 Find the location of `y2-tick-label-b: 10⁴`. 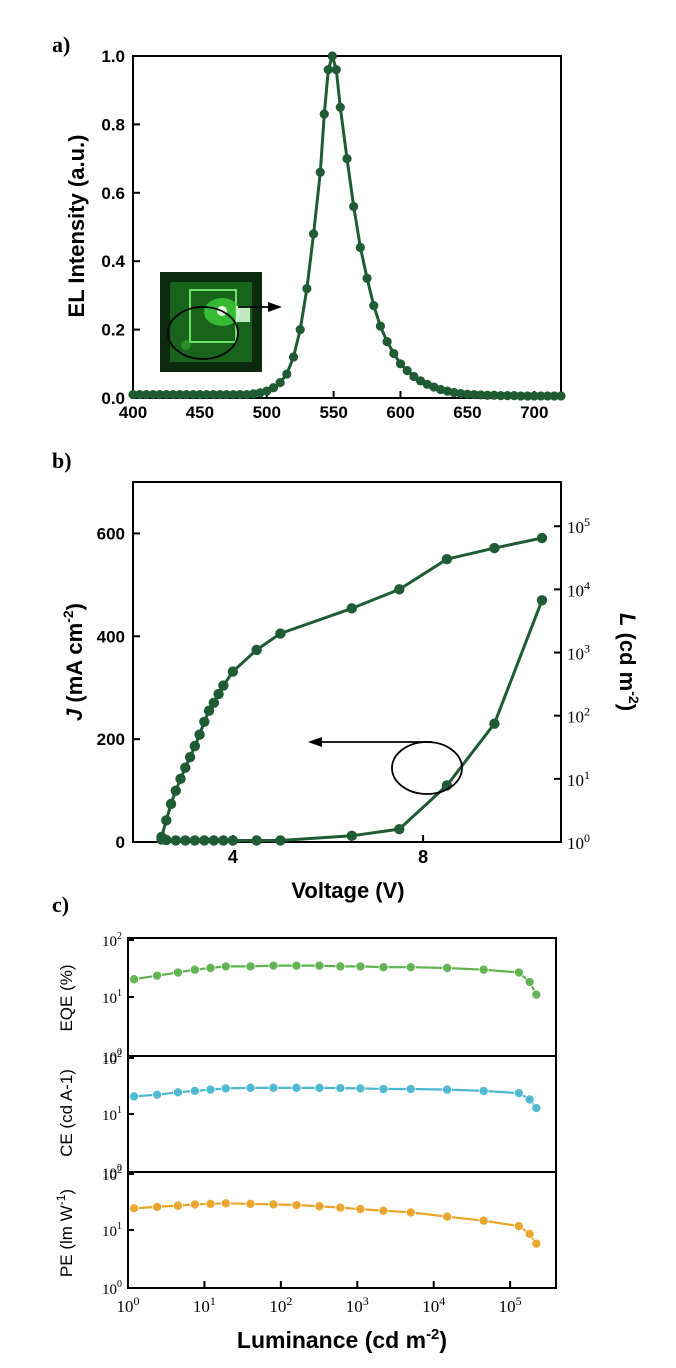

y2-tick-label-b: 10⁴ is located at coordinates (578, 589).